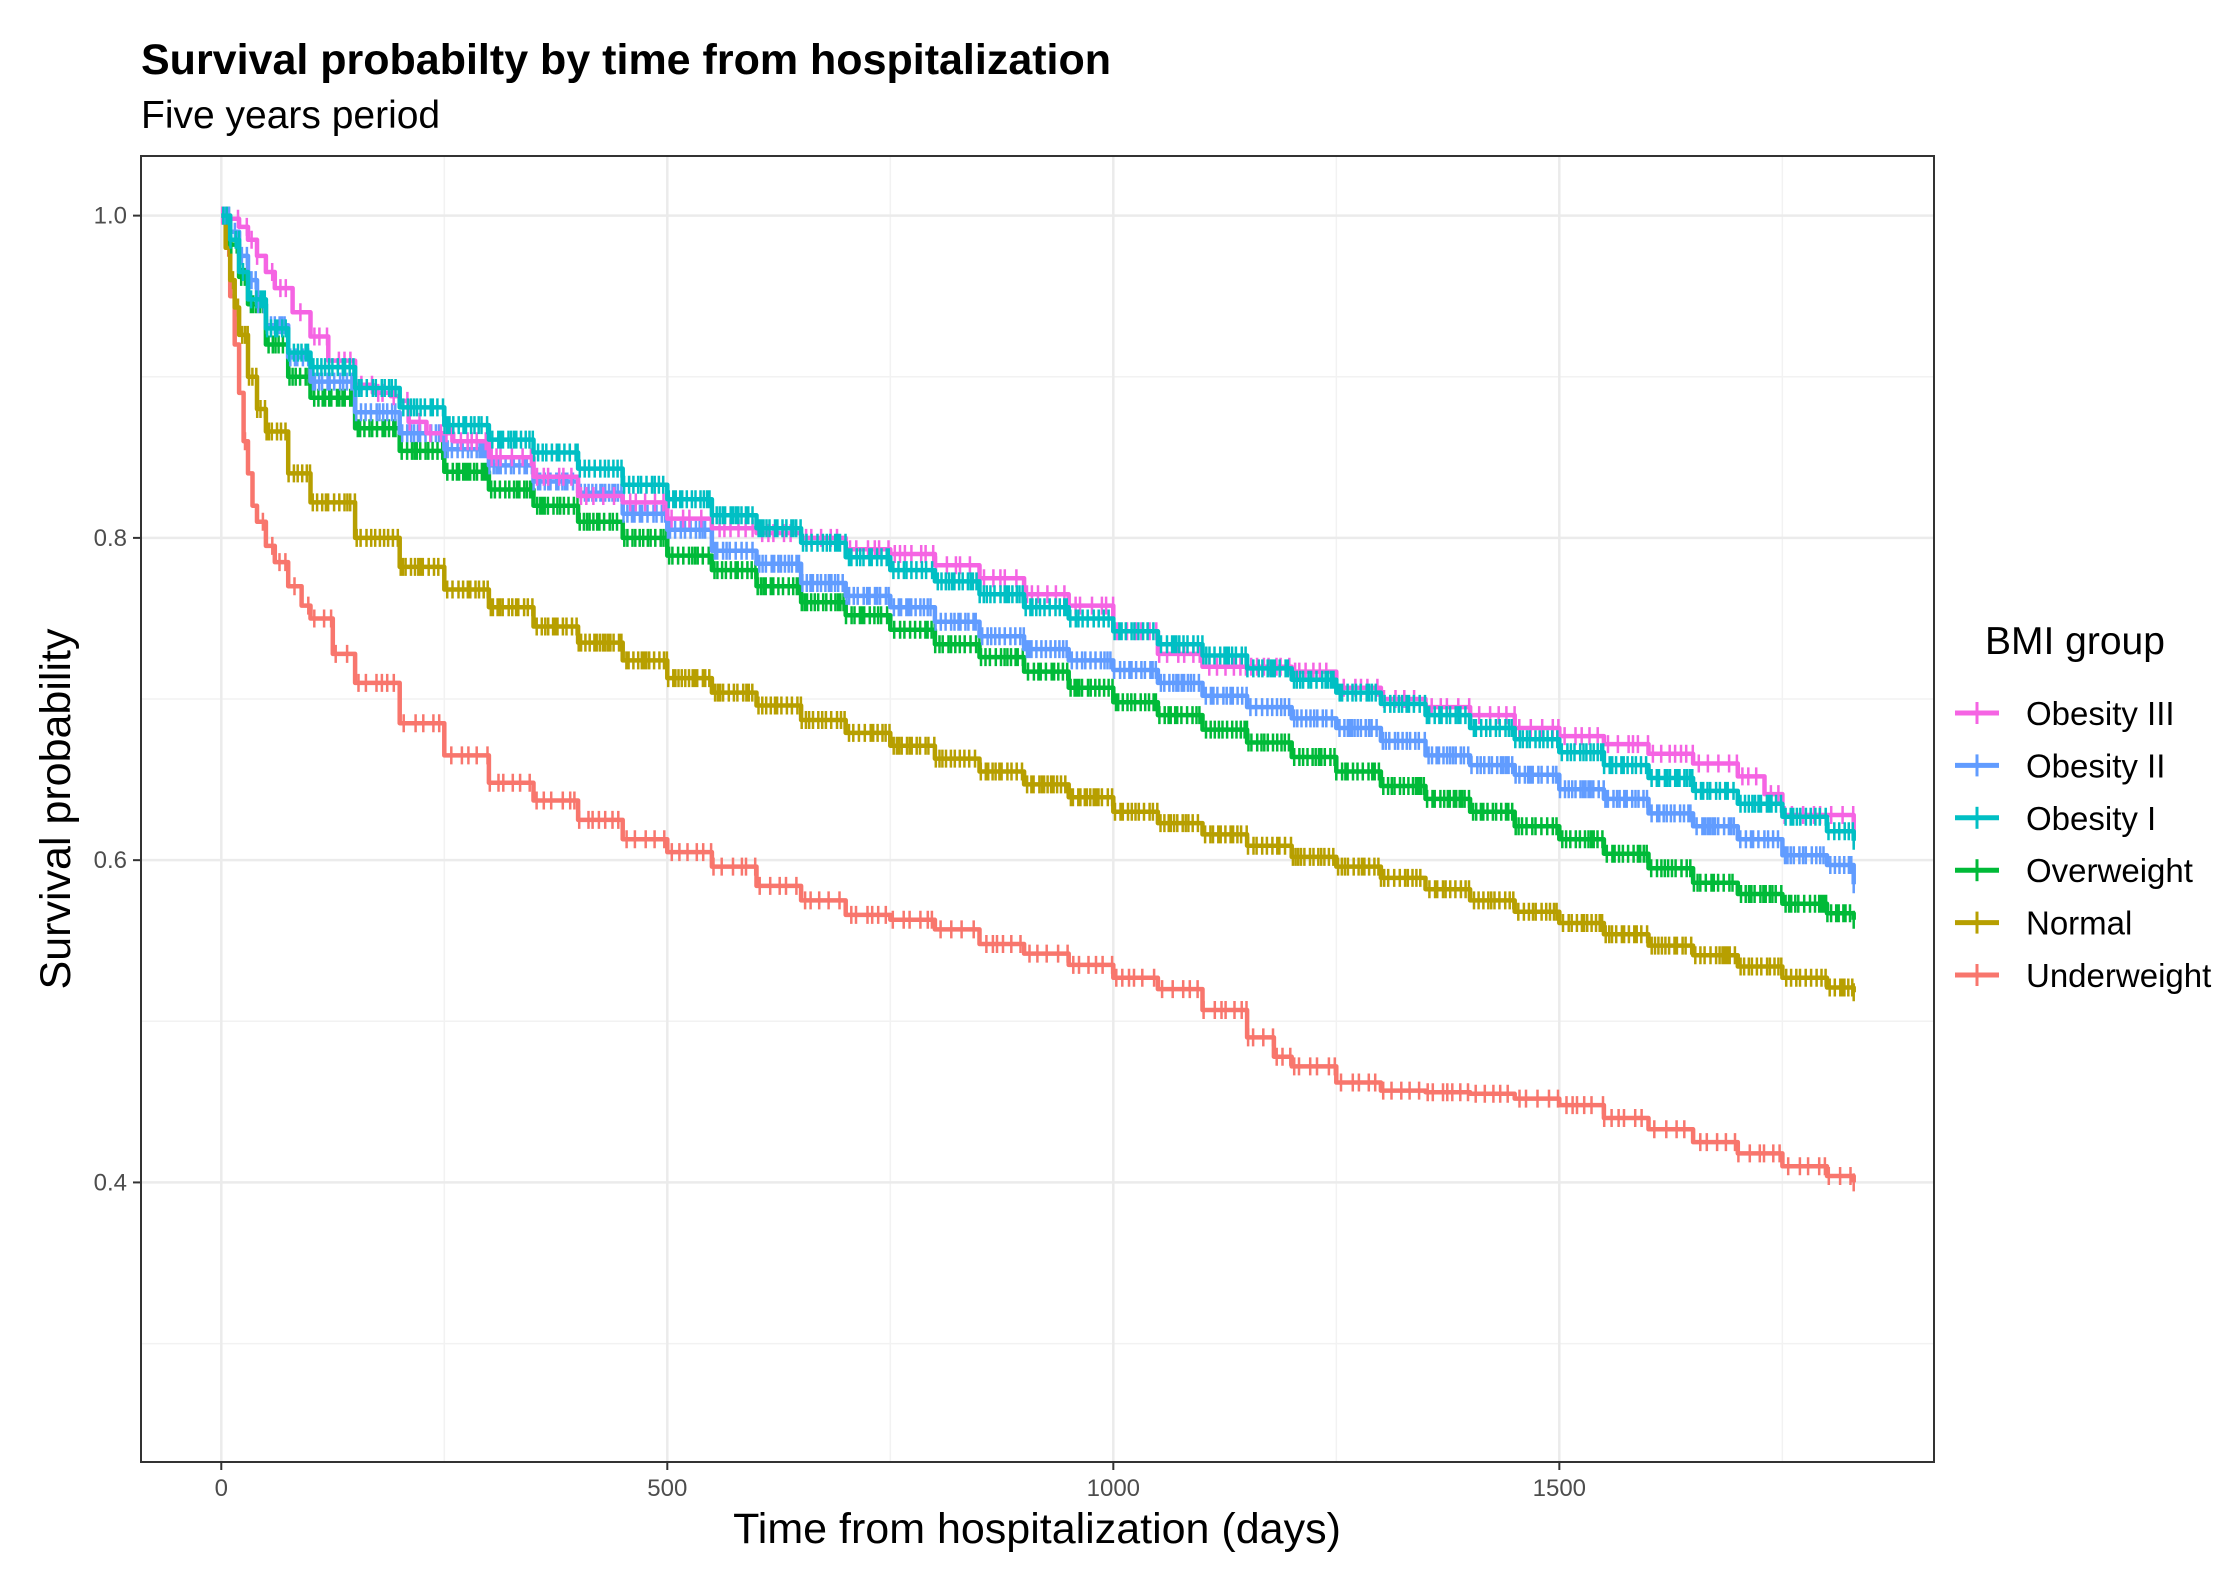 The width and height of the screenshot is (2237, 1586). What do you see at coordinates (290, 115) in the screenshot?
I see `chart-subtitle: Five years period` at bounding box center [290, 115].